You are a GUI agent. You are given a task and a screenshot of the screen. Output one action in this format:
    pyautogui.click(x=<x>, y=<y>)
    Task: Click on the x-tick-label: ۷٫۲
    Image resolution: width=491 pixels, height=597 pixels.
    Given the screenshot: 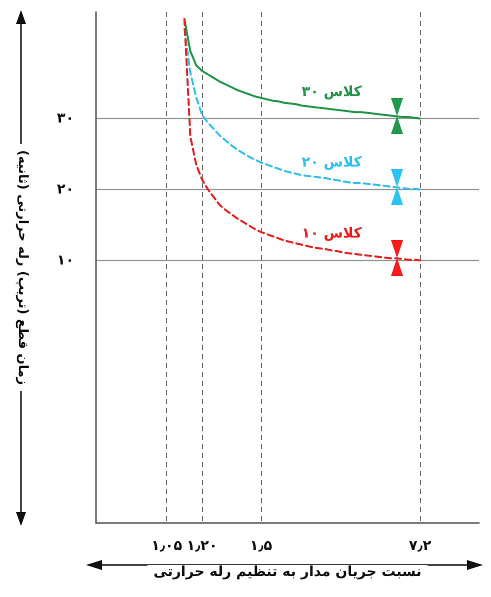 What is the action you would take?
    pyautogui.click(x=420, y=546)
    